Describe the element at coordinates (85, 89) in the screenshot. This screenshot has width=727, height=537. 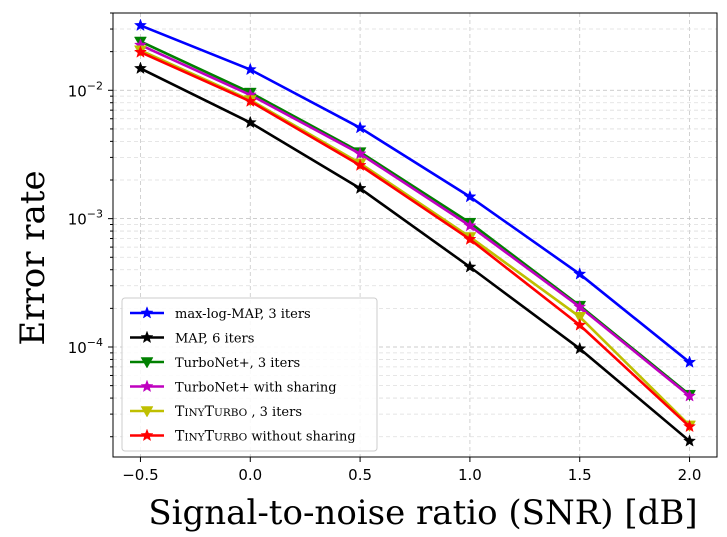
I see `y-tick-label: 10⁻²` at that location.